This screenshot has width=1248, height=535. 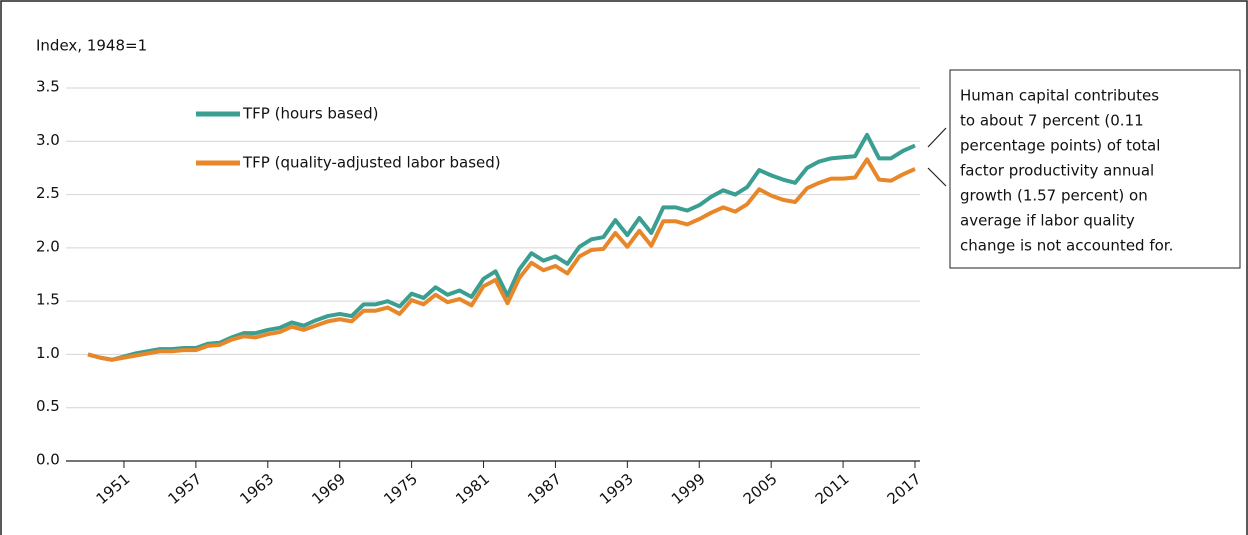 What do you see at coordinates (48, 140) in the screenshot?
I see `y-tick-label: 3.0` at bounding box center [48, 140].